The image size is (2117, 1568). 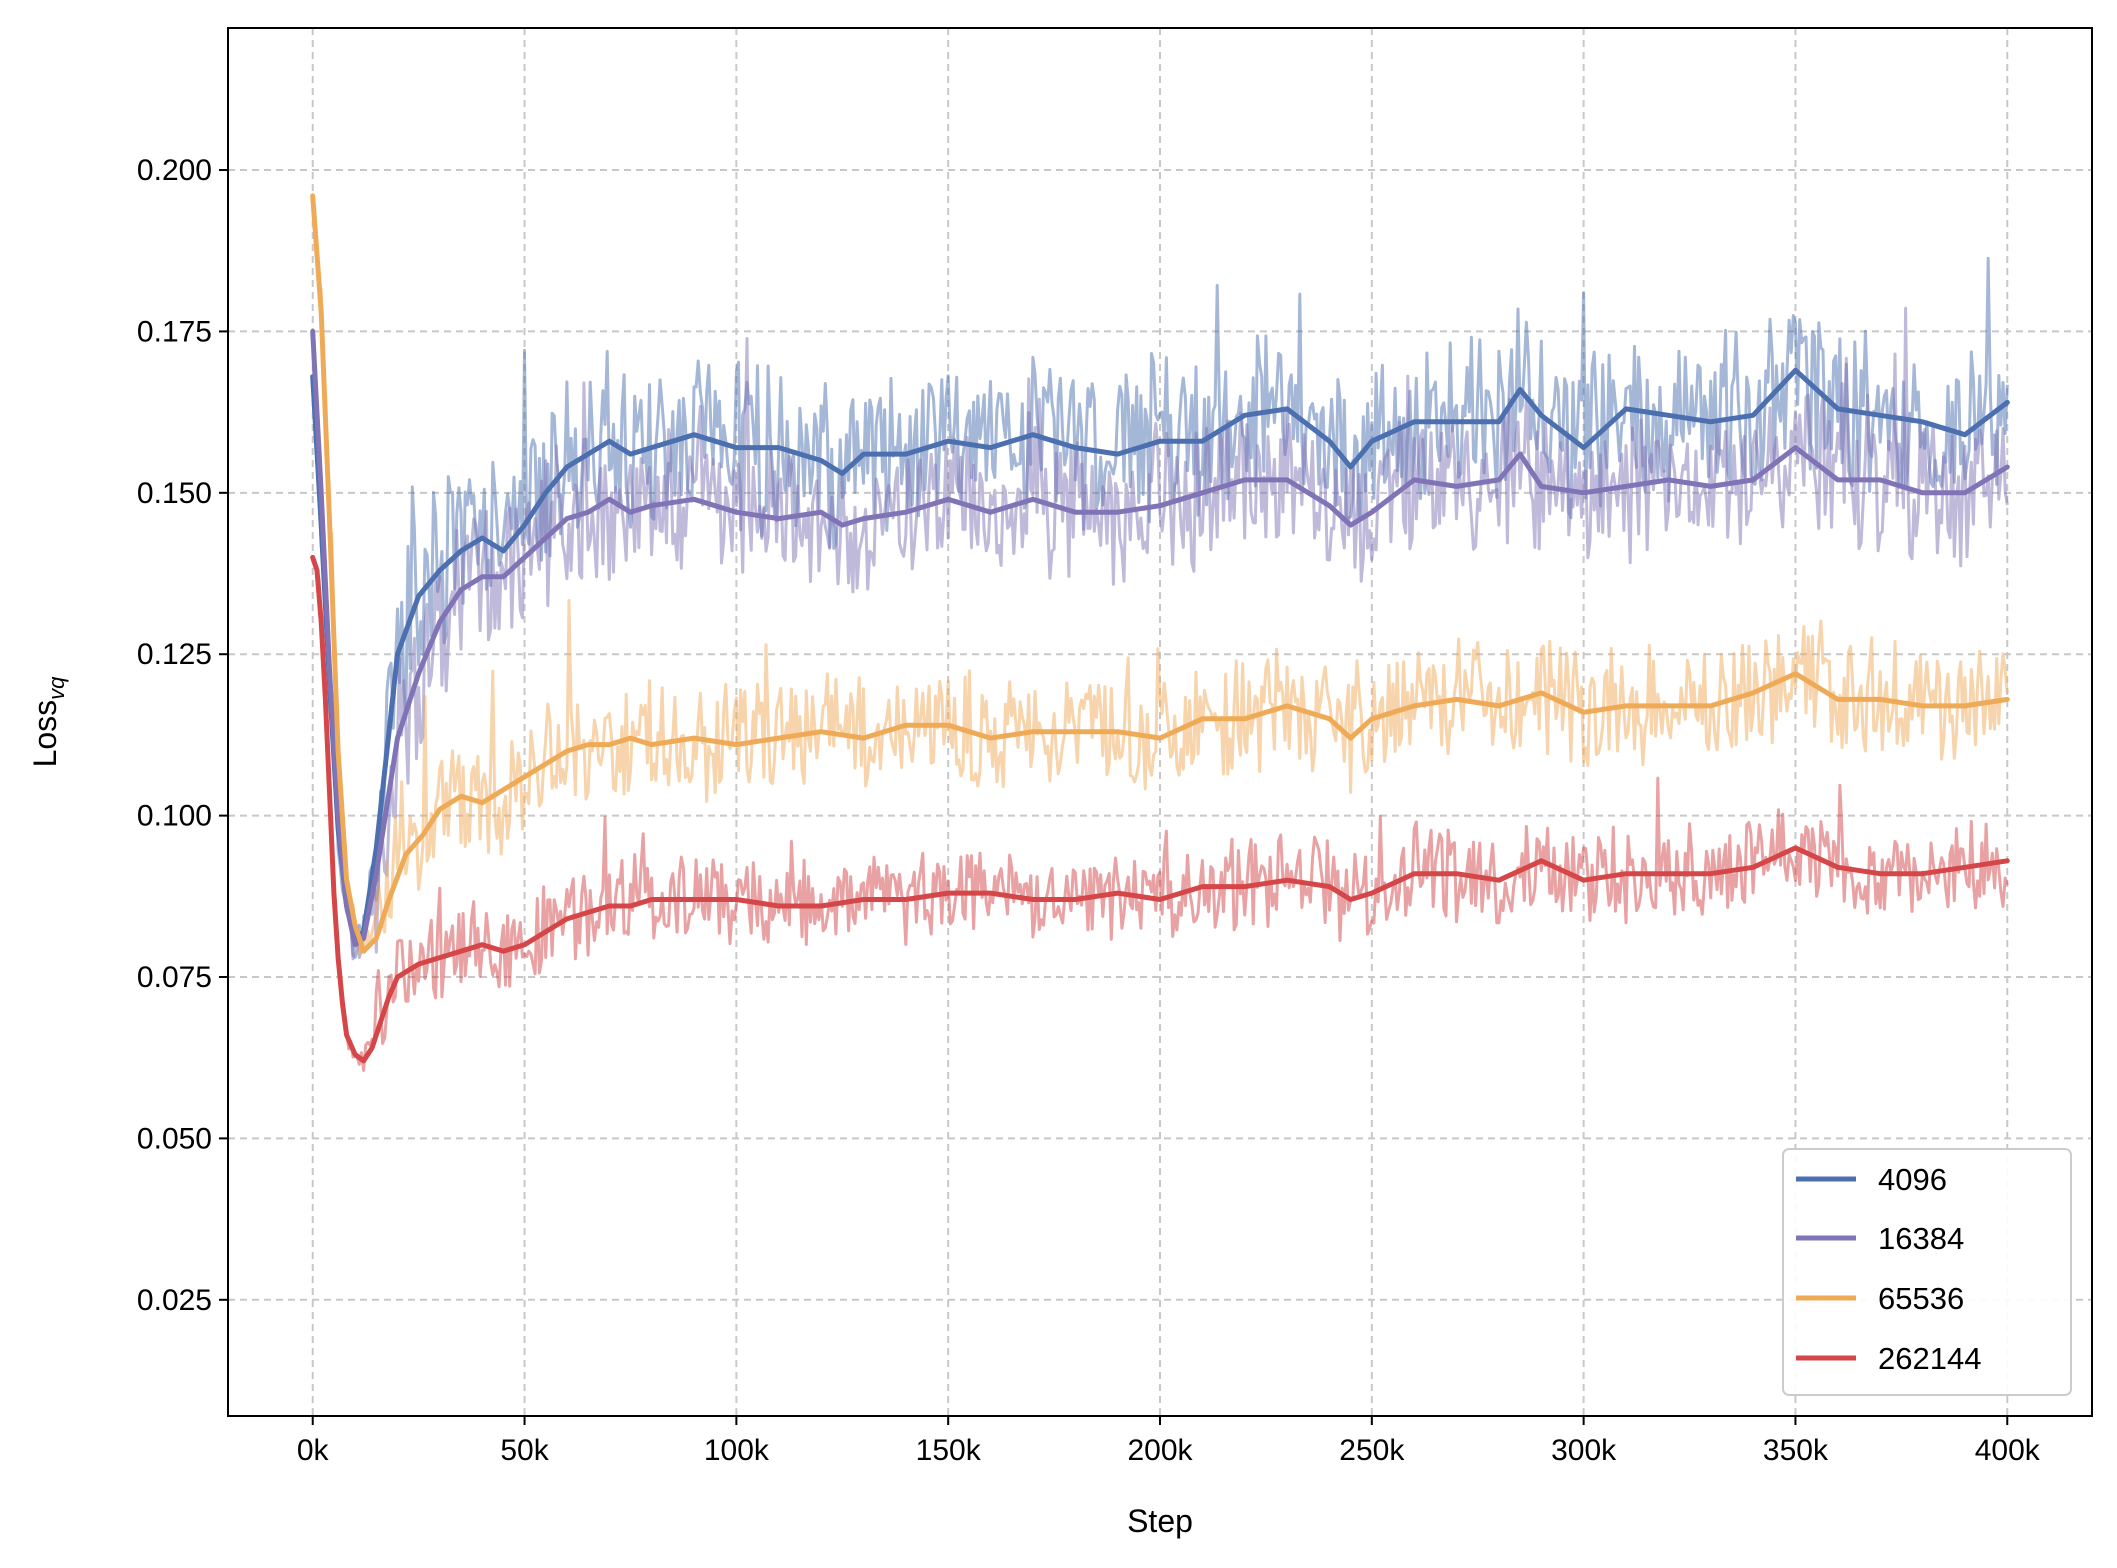 What do you see at coordinates (1929, 1358) in the screenshot?
I see `legend-label: 262144` at bounding box center [1929, 1358].